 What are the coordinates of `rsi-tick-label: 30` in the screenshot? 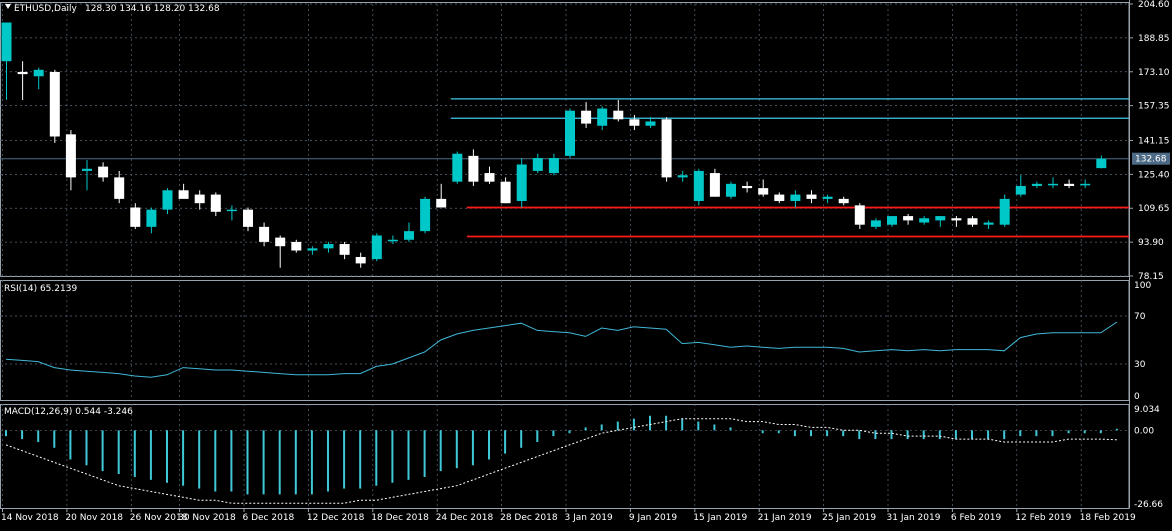 It's located at (1140, 365).